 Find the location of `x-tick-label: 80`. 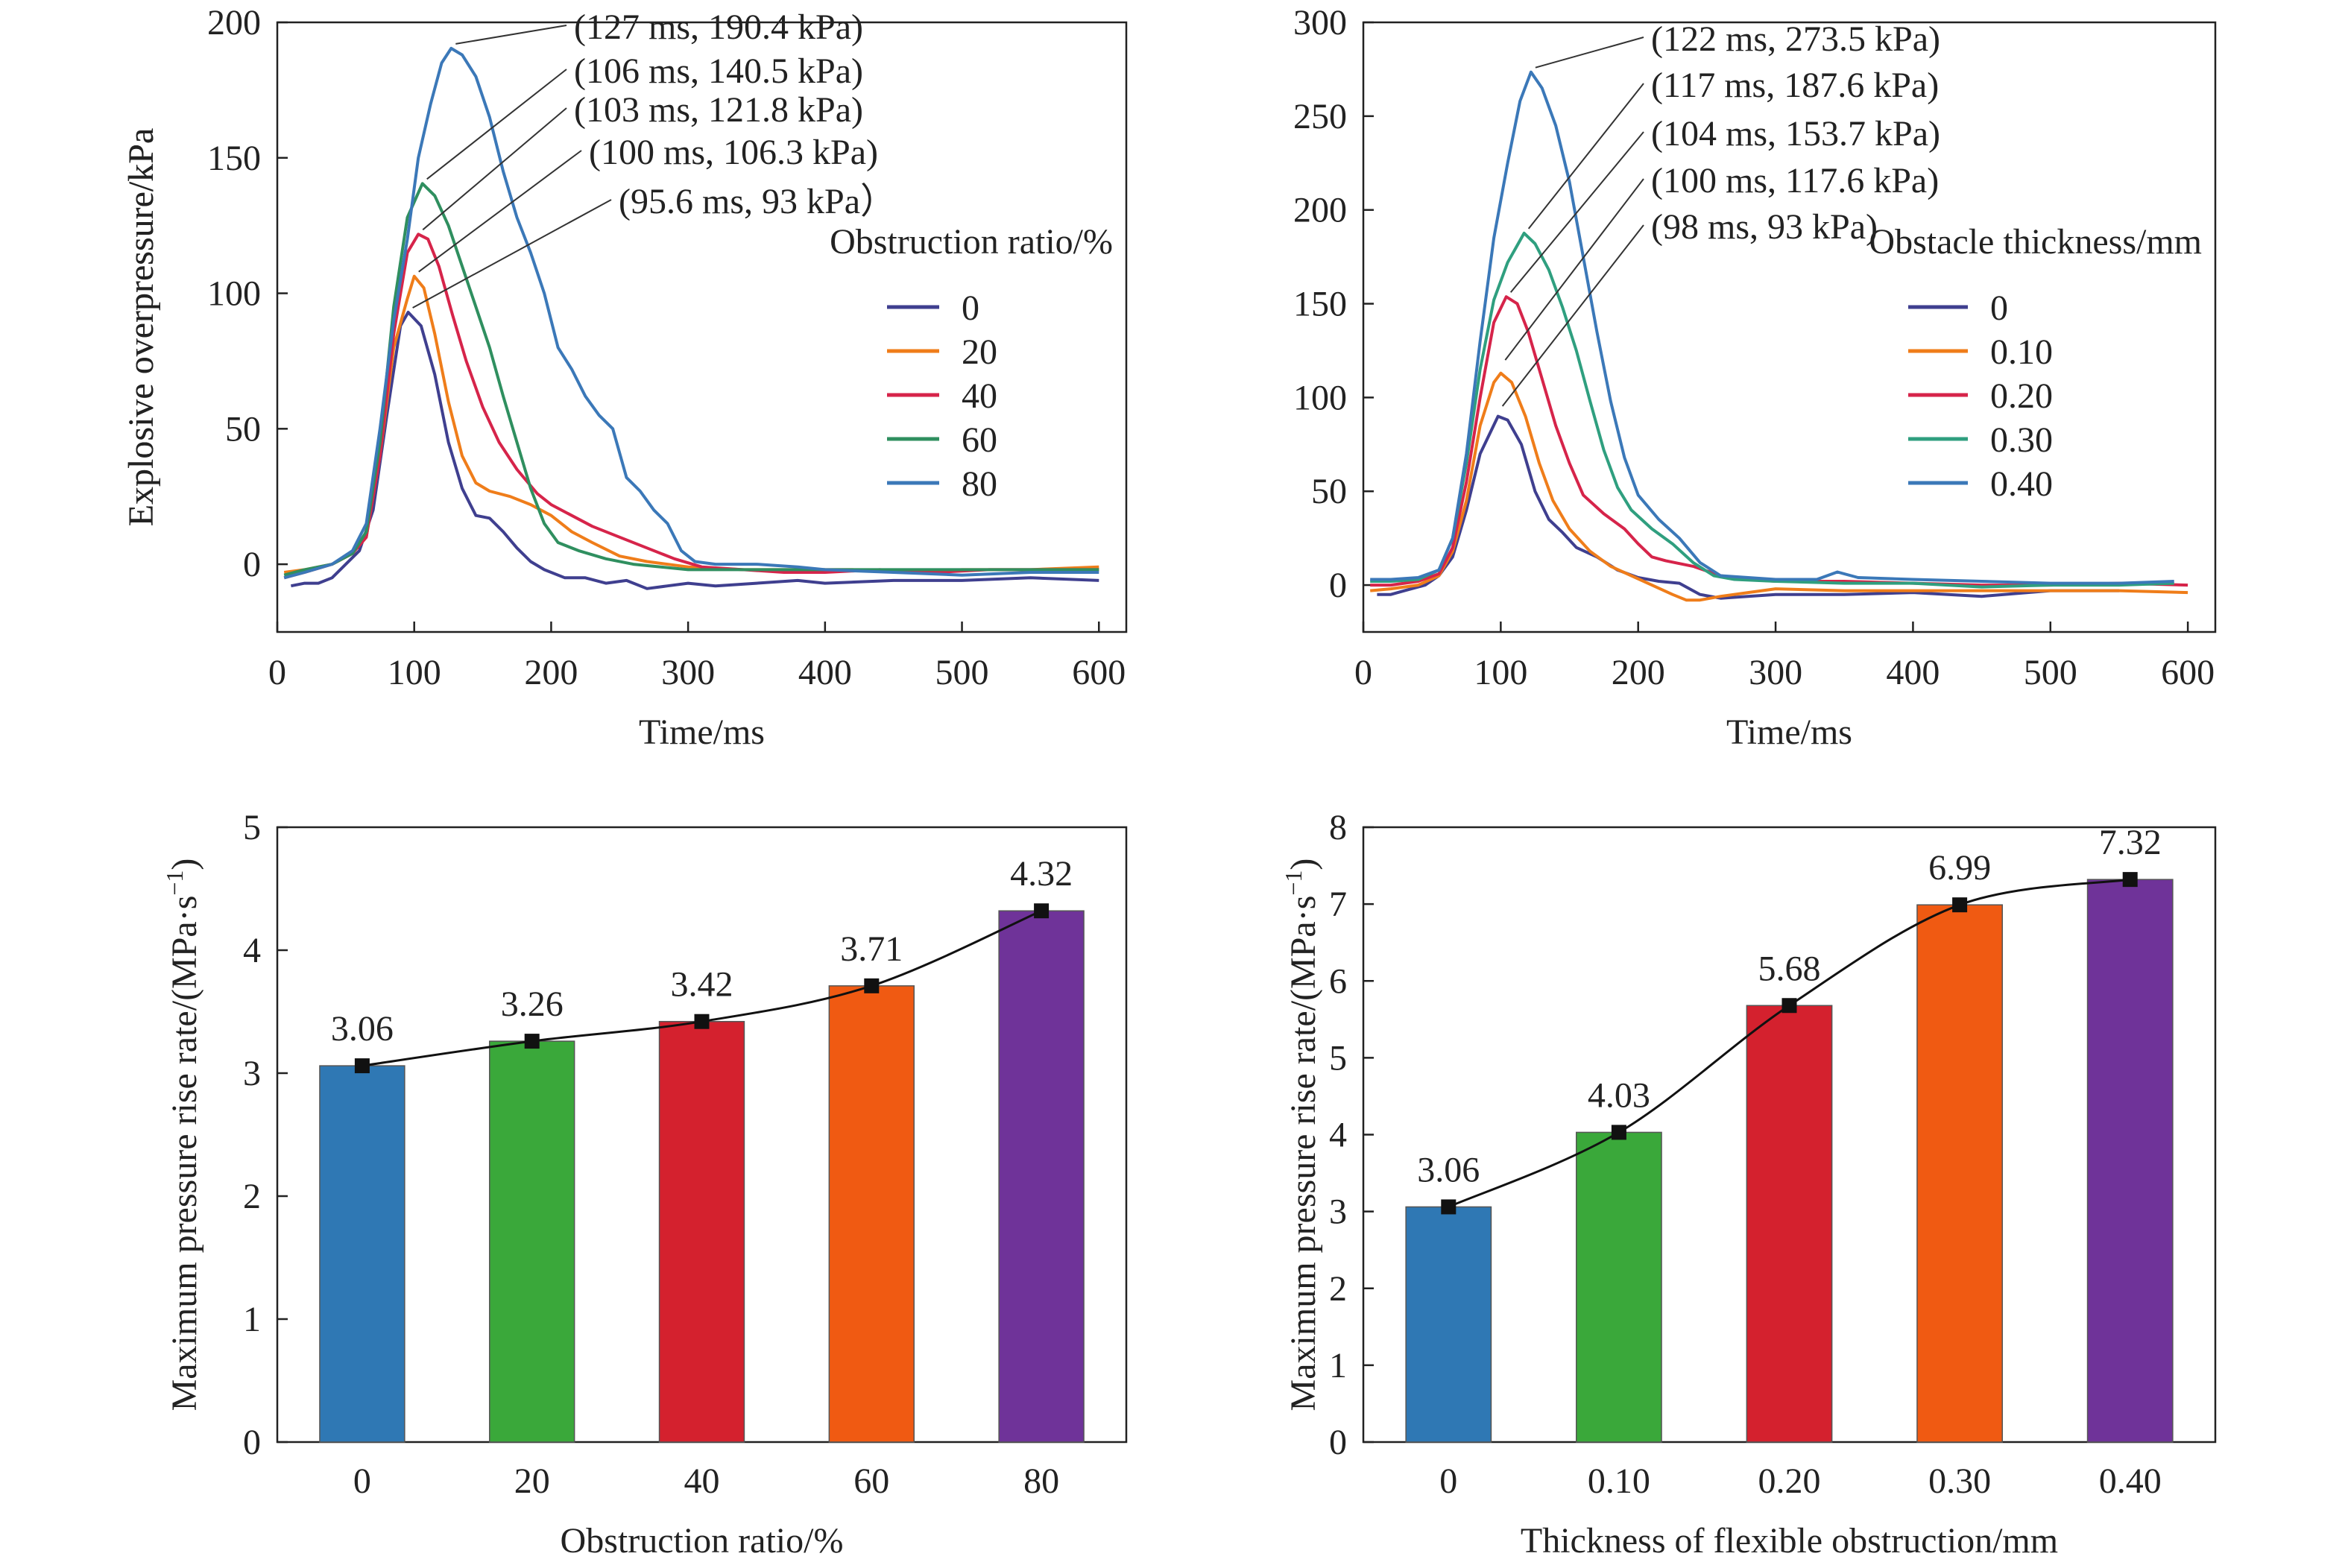

x-tick-label: 80 is located at coordinates (1041, 1481).